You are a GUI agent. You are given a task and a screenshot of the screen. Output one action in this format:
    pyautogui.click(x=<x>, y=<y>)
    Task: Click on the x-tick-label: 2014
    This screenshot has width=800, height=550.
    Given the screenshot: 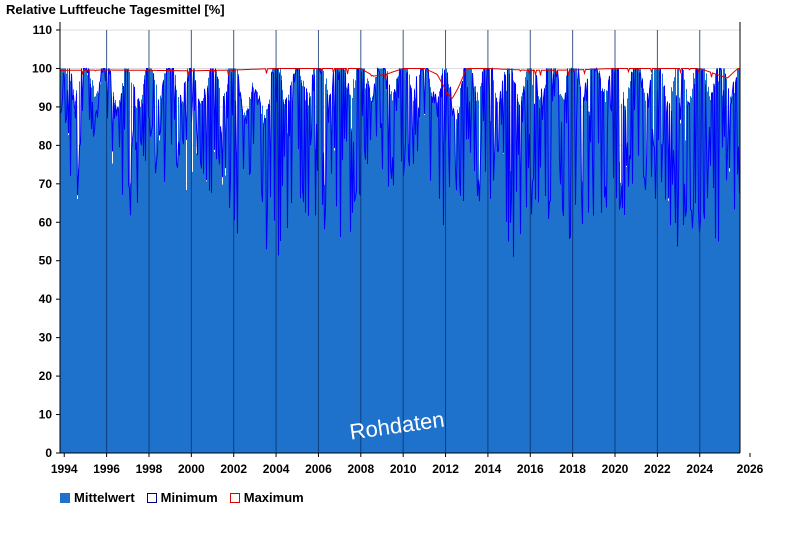 What is the action you would take?
    pyautogui.click(x=488, y=469)
    